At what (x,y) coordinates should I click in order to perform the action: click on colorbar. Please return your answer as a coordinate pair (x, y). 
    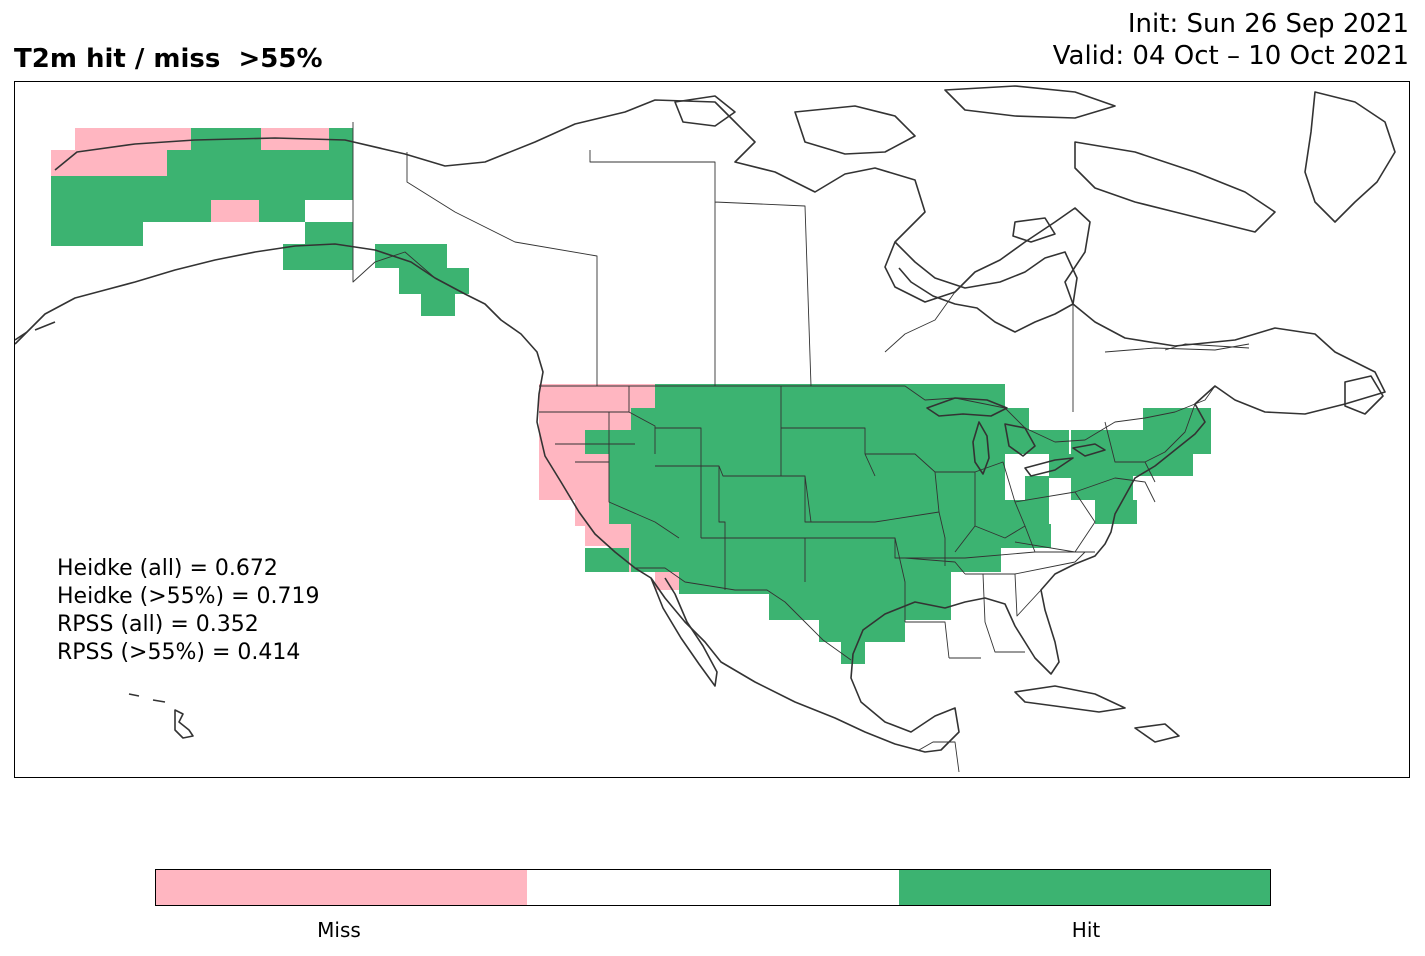
    Looking at the image, I should click on (713, 887).